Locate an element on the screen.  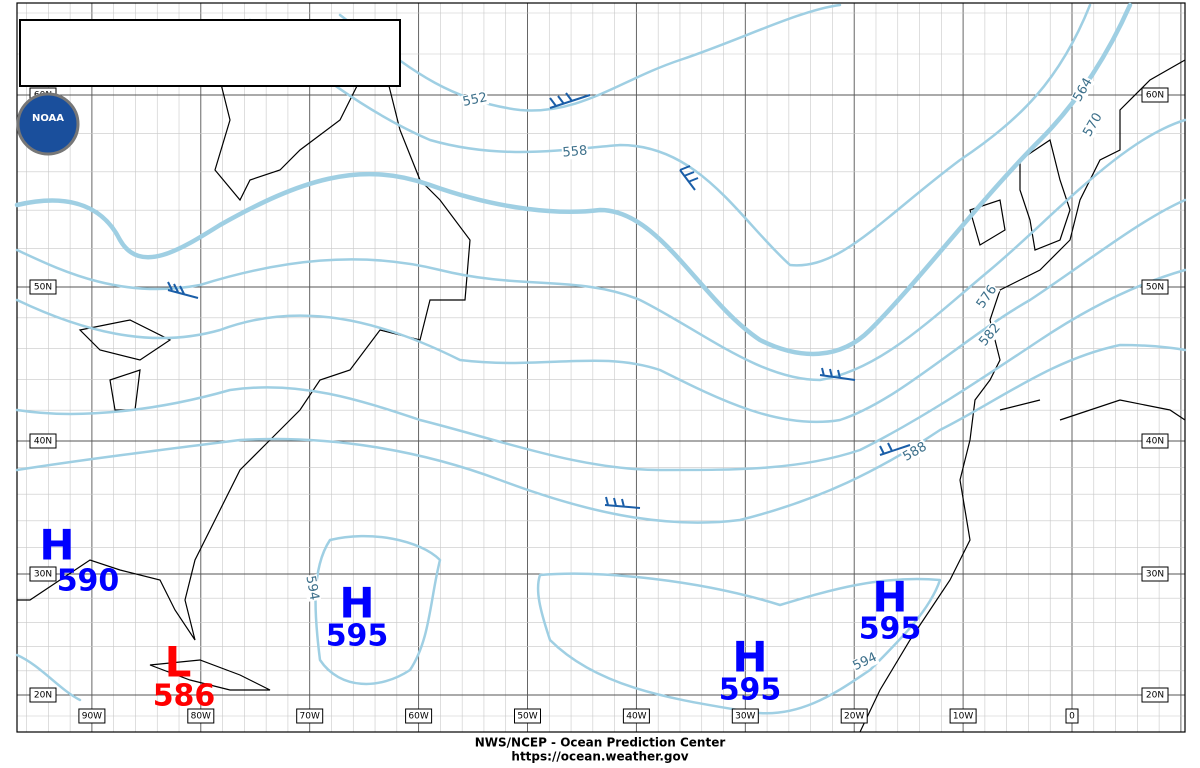
contour-label: 552 is located at coordinates (474, 100).